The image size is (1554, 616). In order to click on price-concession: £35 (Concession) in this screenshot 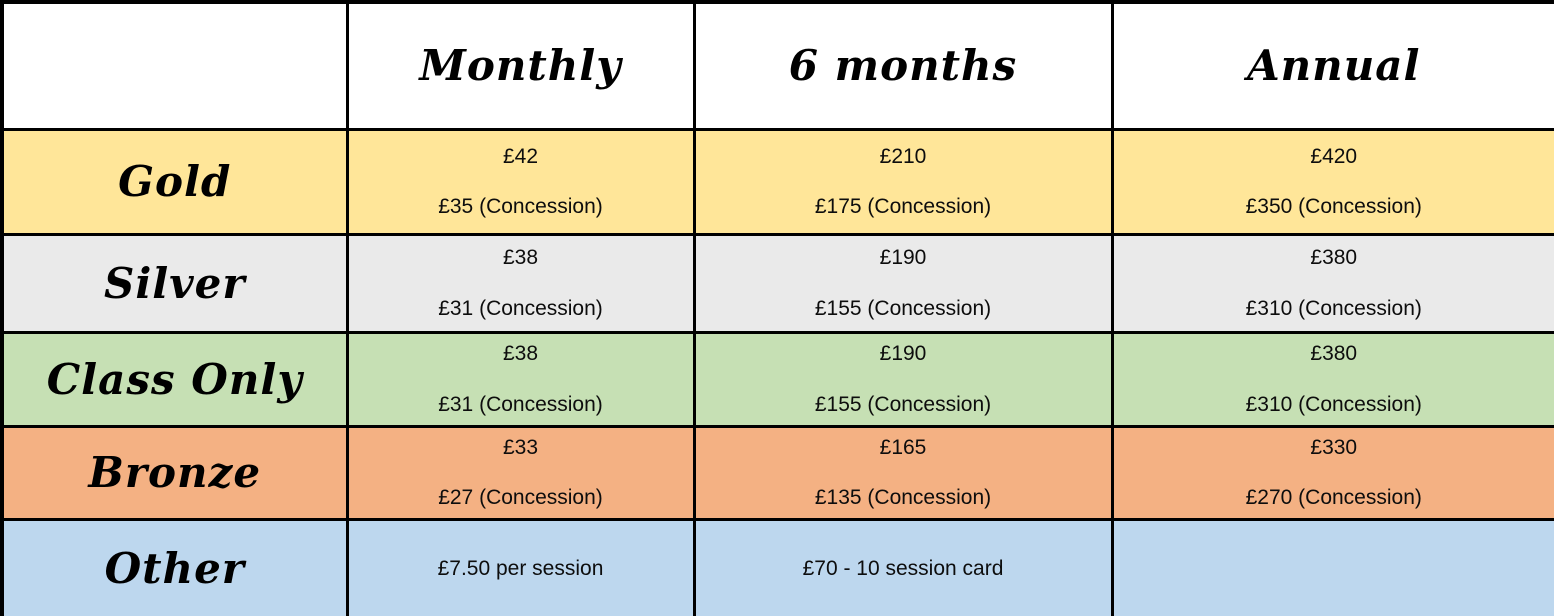, I will do `click(520, 206)`.